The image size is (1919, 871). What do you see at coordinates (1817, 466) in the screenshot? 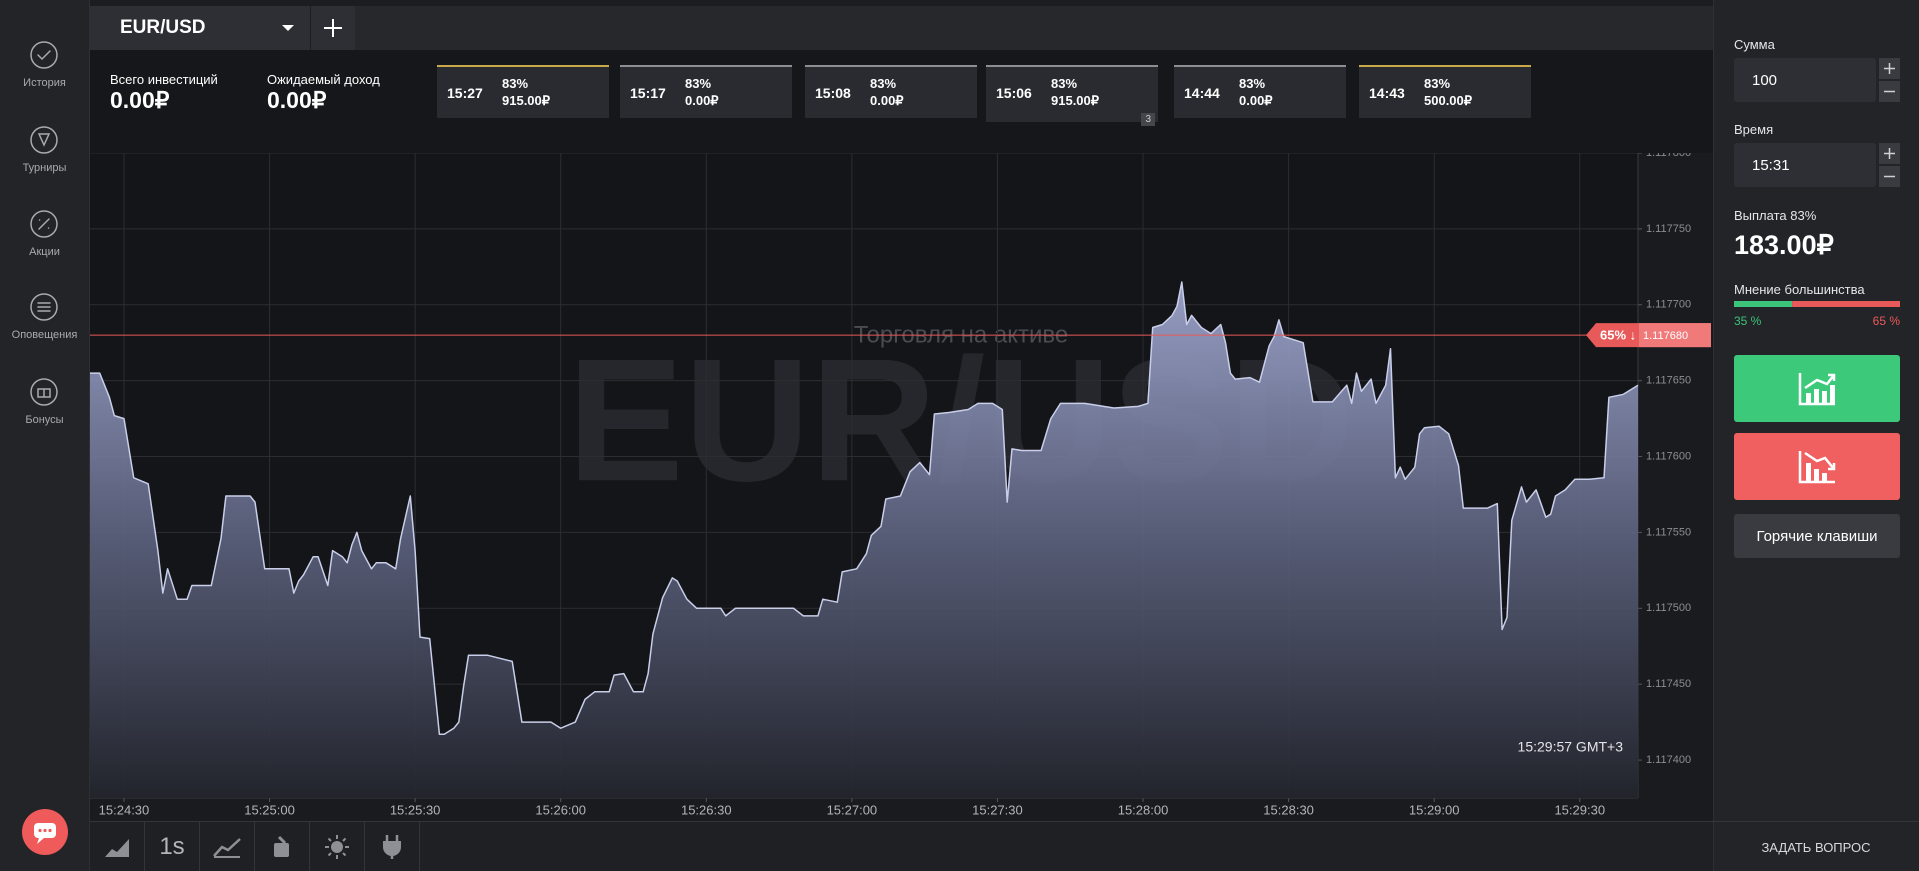
I see `put-button` at bounding box center [1817, 466].